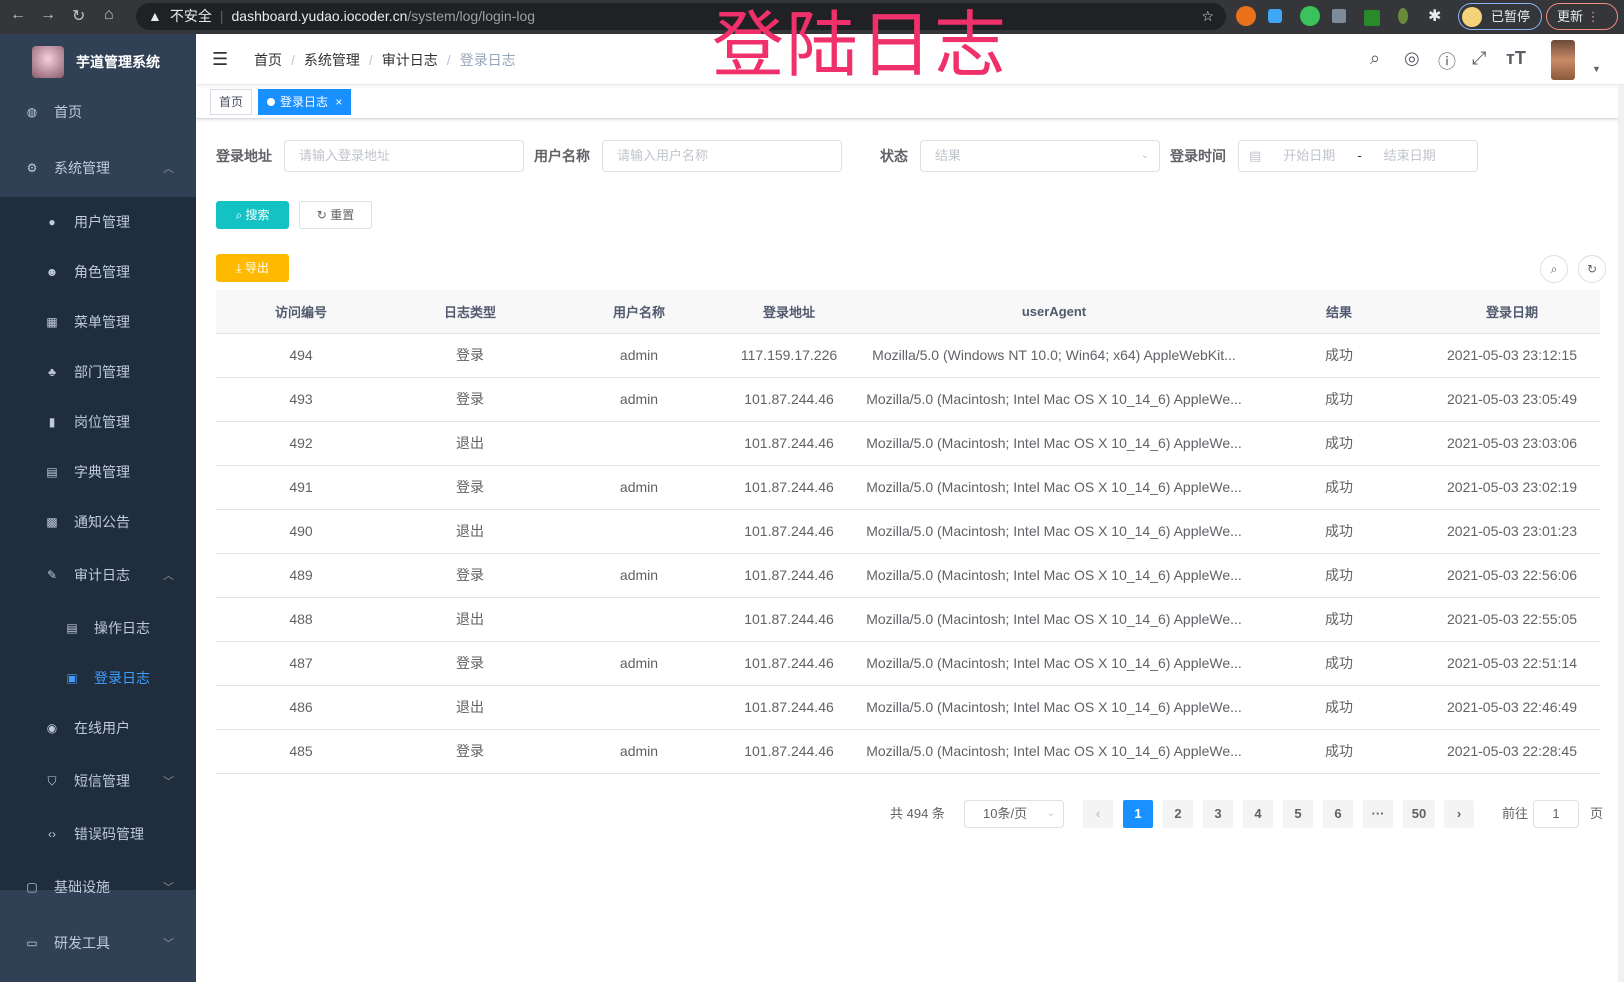 The image size is (1624, 982). I want to click on sidebar-item: ⚙ 系统管理 ︿, so click(98, 168).